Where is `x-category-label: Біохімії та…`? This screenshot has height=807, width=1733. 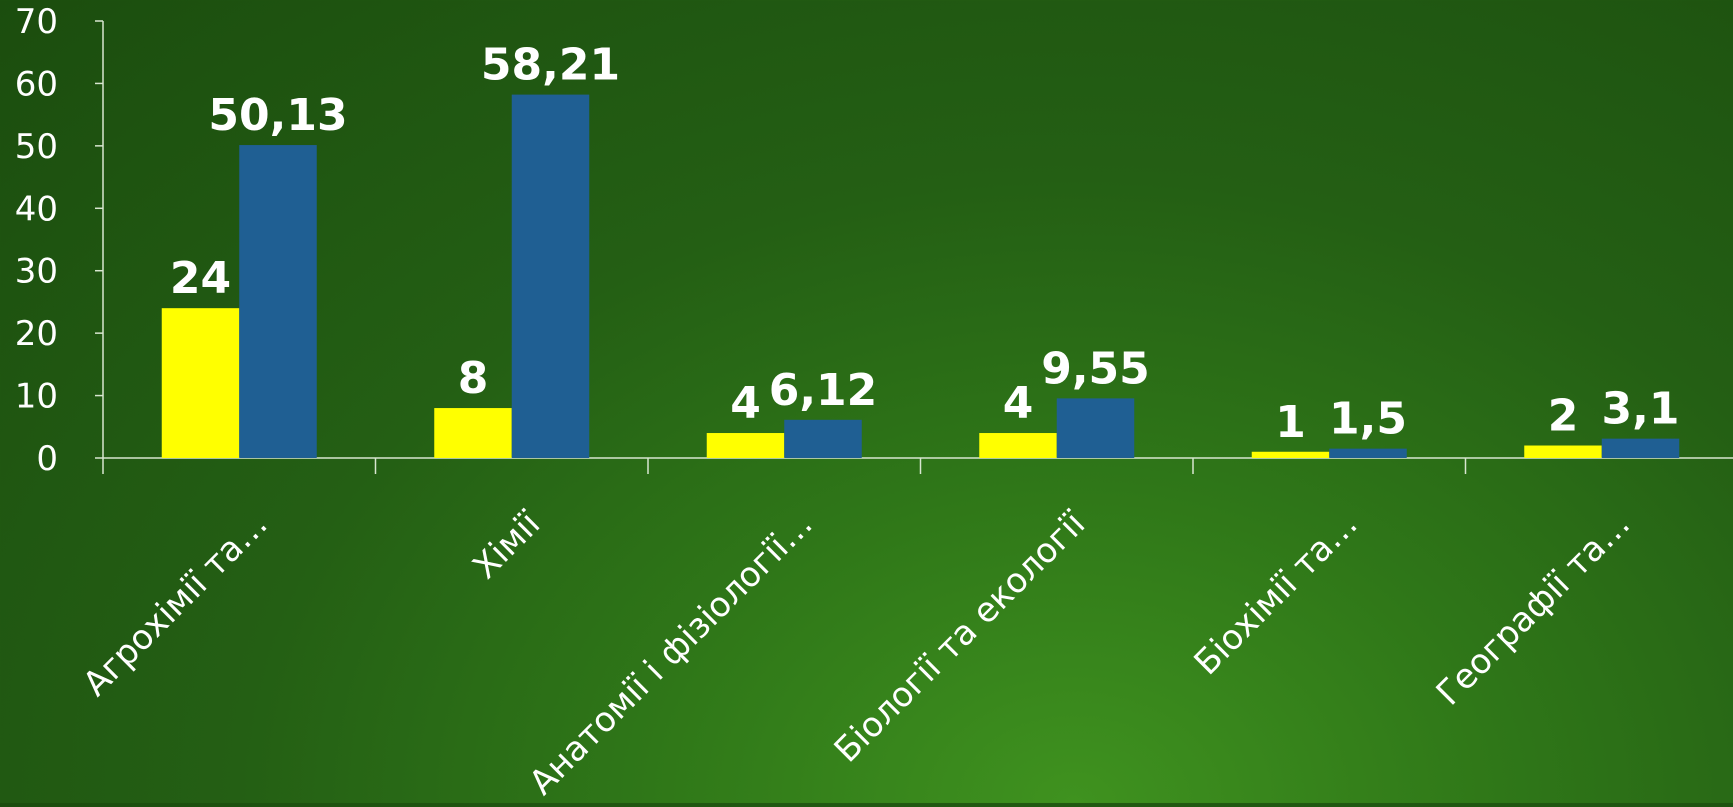
x-category-label: Біохімії та… is located at coordinates (1276, 593).